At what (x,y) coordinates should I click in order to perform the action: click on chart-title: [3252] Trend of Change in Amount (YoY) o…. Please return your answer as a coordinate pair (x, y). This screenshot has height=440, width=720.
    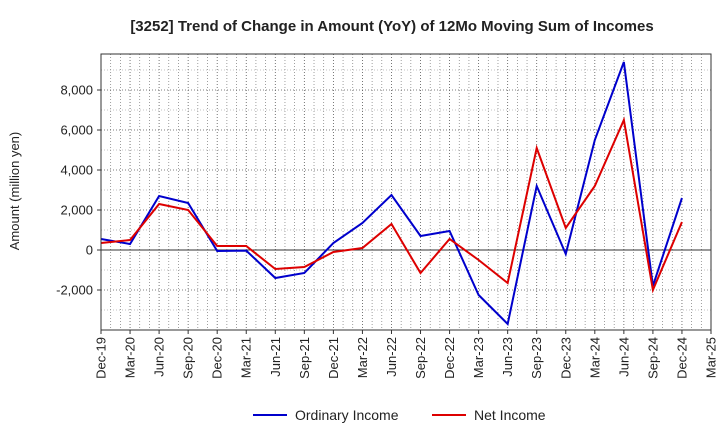
    Looking at the image, I should click on (391, 26).